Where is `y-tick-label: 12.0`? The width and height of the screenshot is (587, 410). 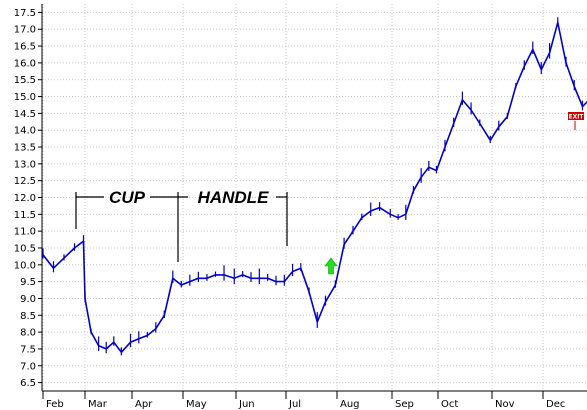 y-tick-label: 12.0 is located at coordinates (25, 198).